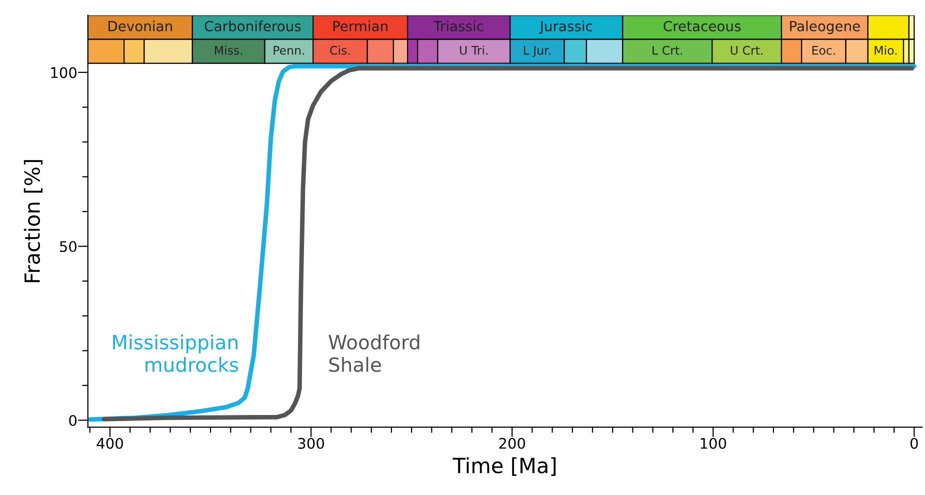 Image resolution: width=925 pixels, height=495 pixels. Describe the element at coordinates (289, 50) in the screenshot. I see `band-label: Penn.` at that location.